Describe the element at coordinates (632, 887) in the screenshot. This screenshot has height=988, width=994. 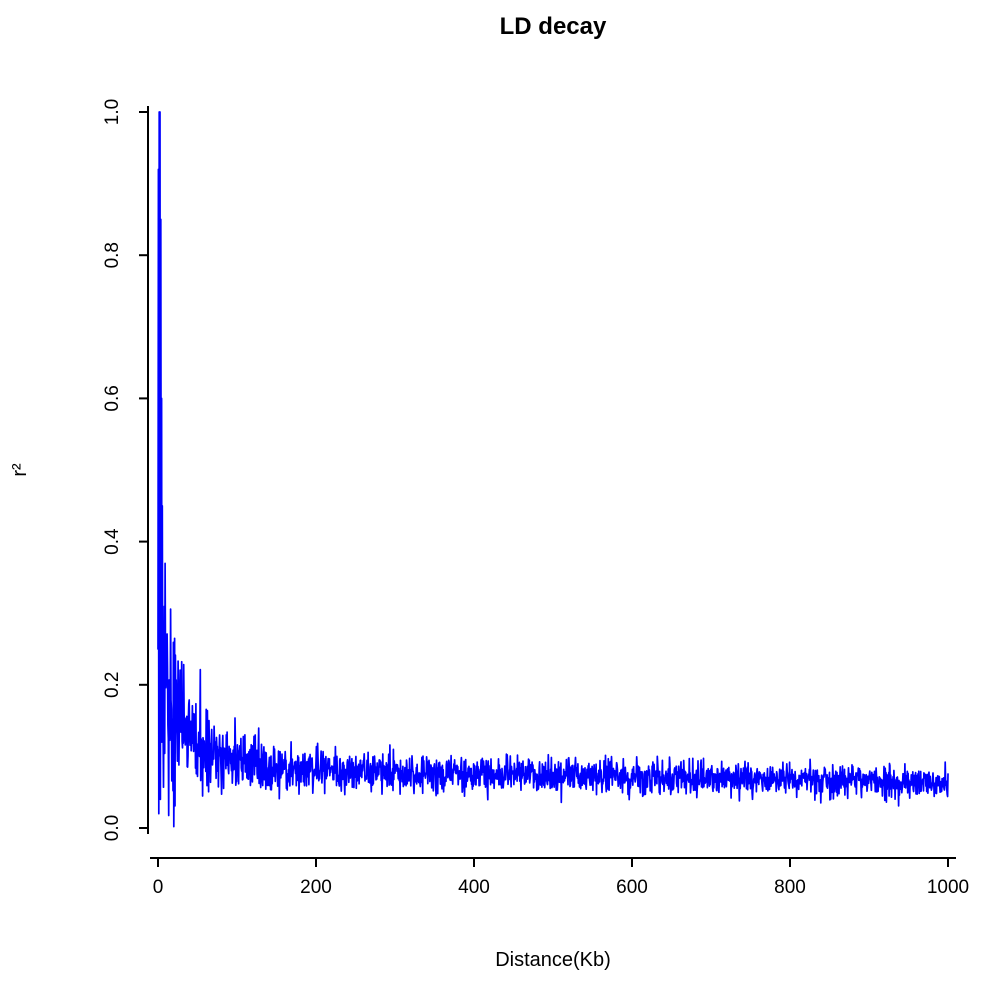
I see `x-tick-label: 600` at that location.